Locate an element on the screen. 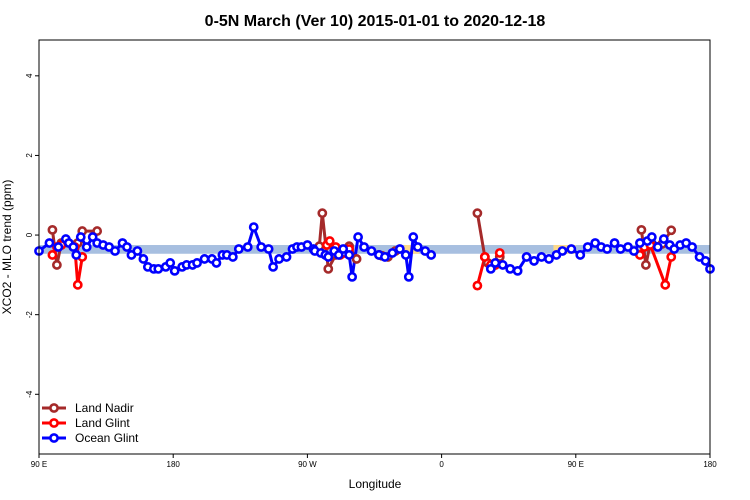  legend-label: Ocean Glint is located at coordinates (107, 438).